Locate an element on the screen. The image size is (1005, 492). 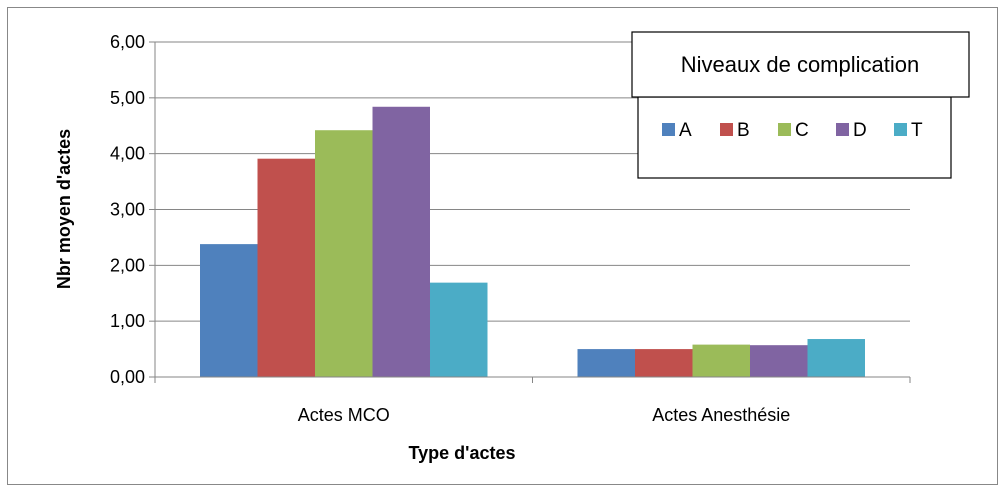
x-tick-labels: Actes MCO Actes Anesthésie is located at coordinates (544, 415).